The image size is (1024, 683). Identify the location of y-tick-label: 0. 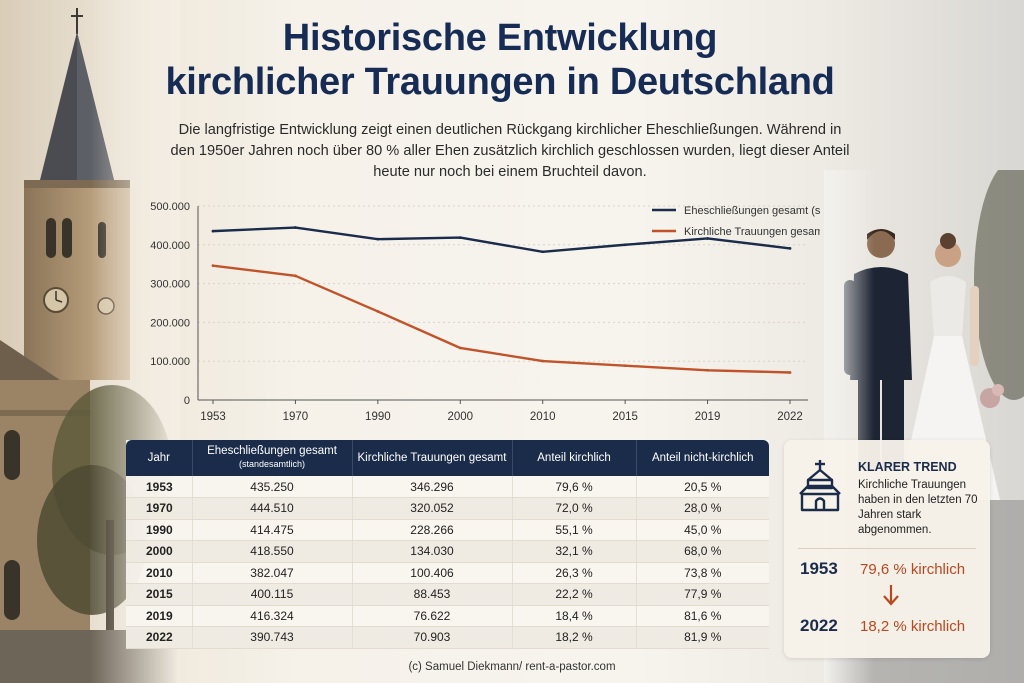
(187, 401).